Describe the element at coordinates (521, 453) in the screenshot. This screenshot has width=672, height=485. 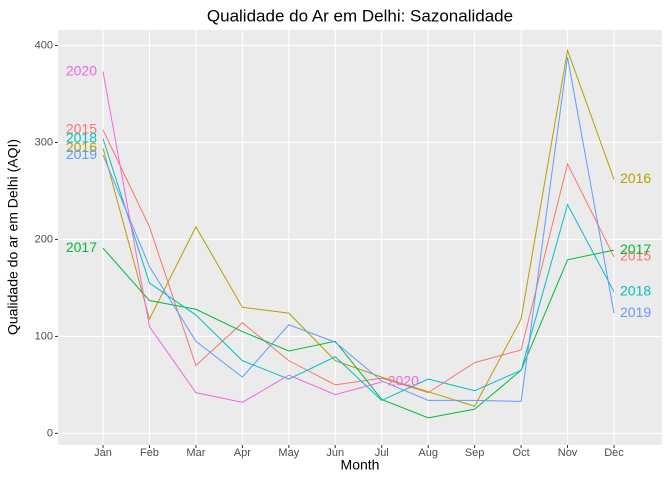
I see `x-tick-label: Oct` at that location.